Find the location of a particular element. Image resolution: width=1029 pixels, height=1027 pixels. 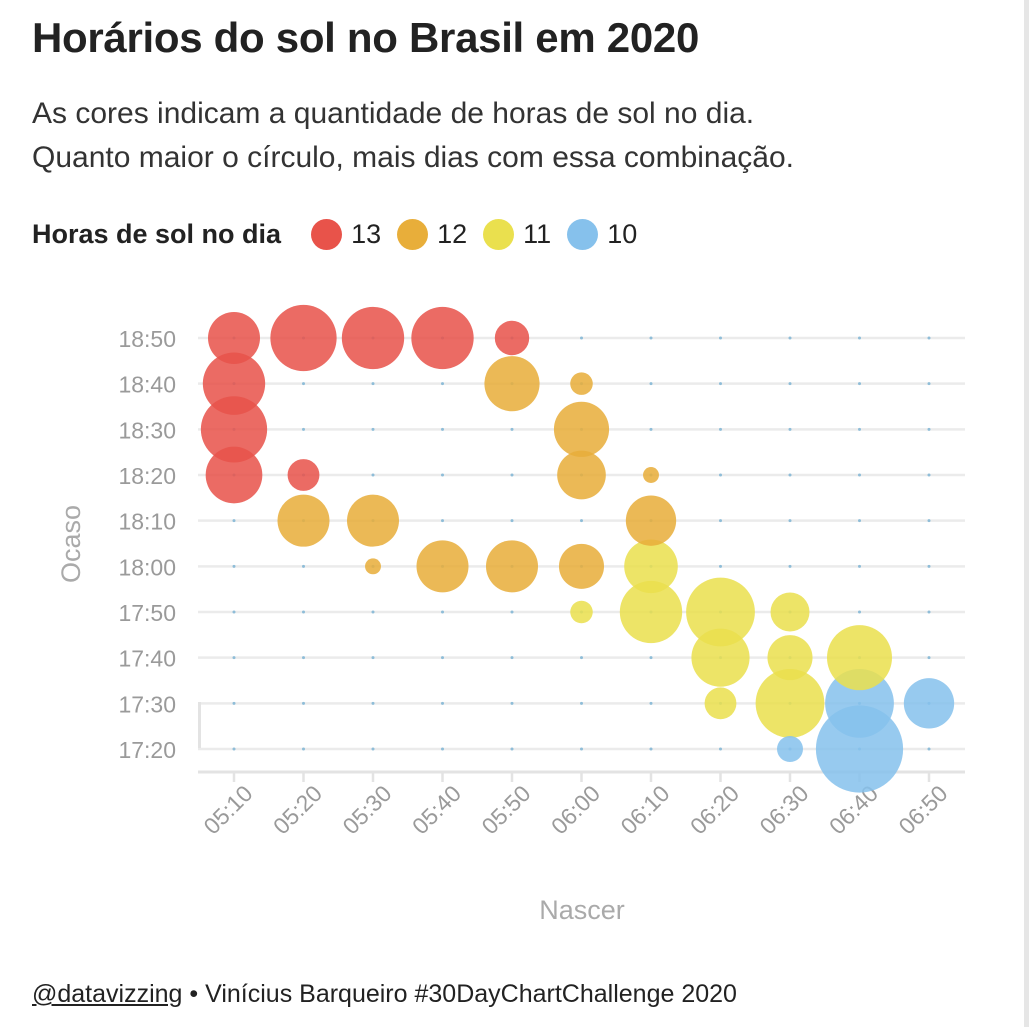

y-tick-label: 18:10 is located at coordinates (147, 522).